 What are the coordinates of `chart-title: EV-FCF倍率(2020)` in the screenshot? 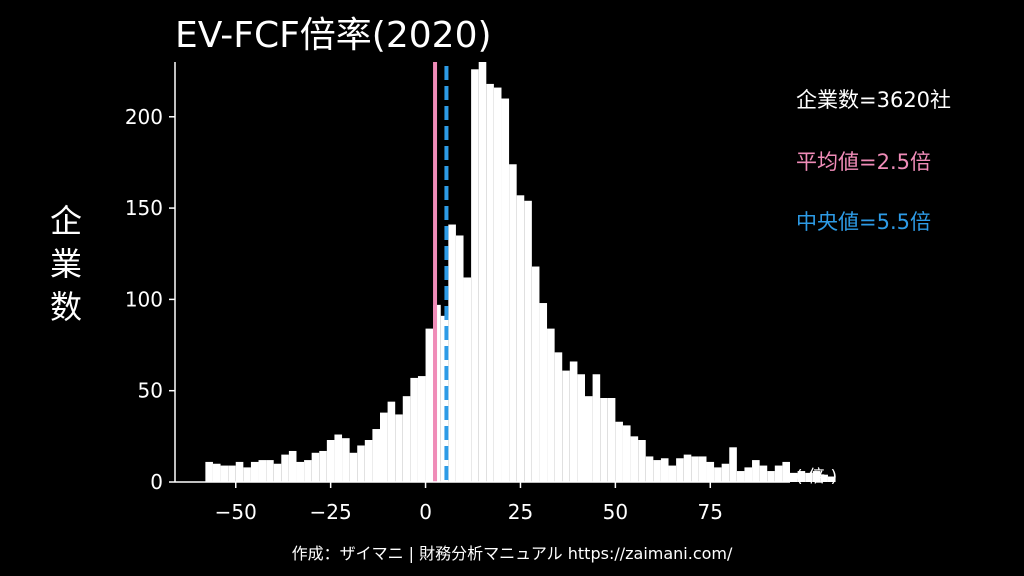 It's located at (333, 35).